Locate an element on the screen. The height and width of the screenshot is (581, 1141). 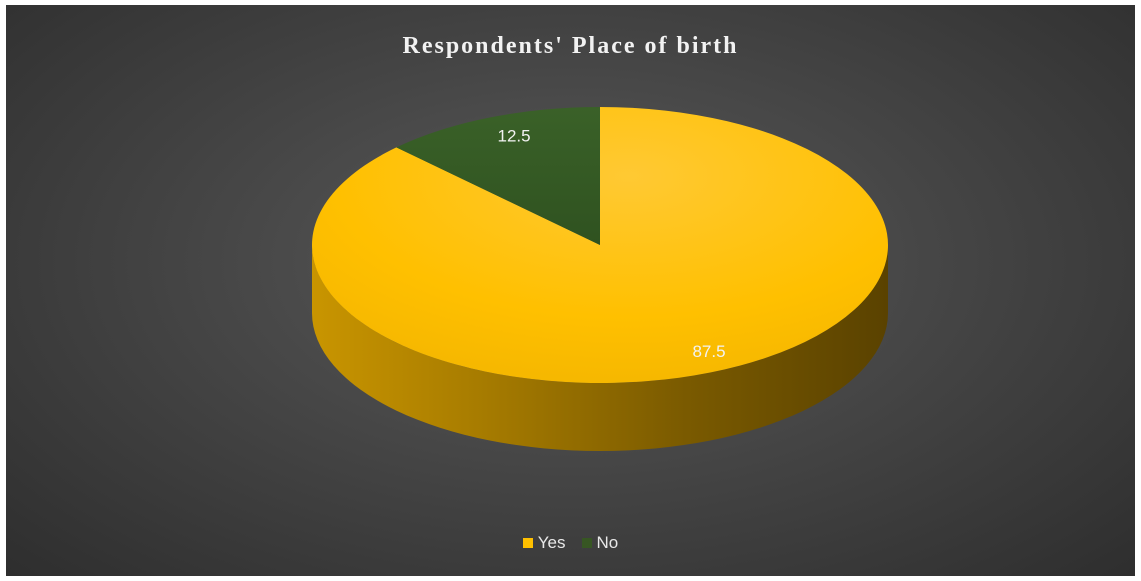
pie-slice-no is located at coordinates (498, 176).